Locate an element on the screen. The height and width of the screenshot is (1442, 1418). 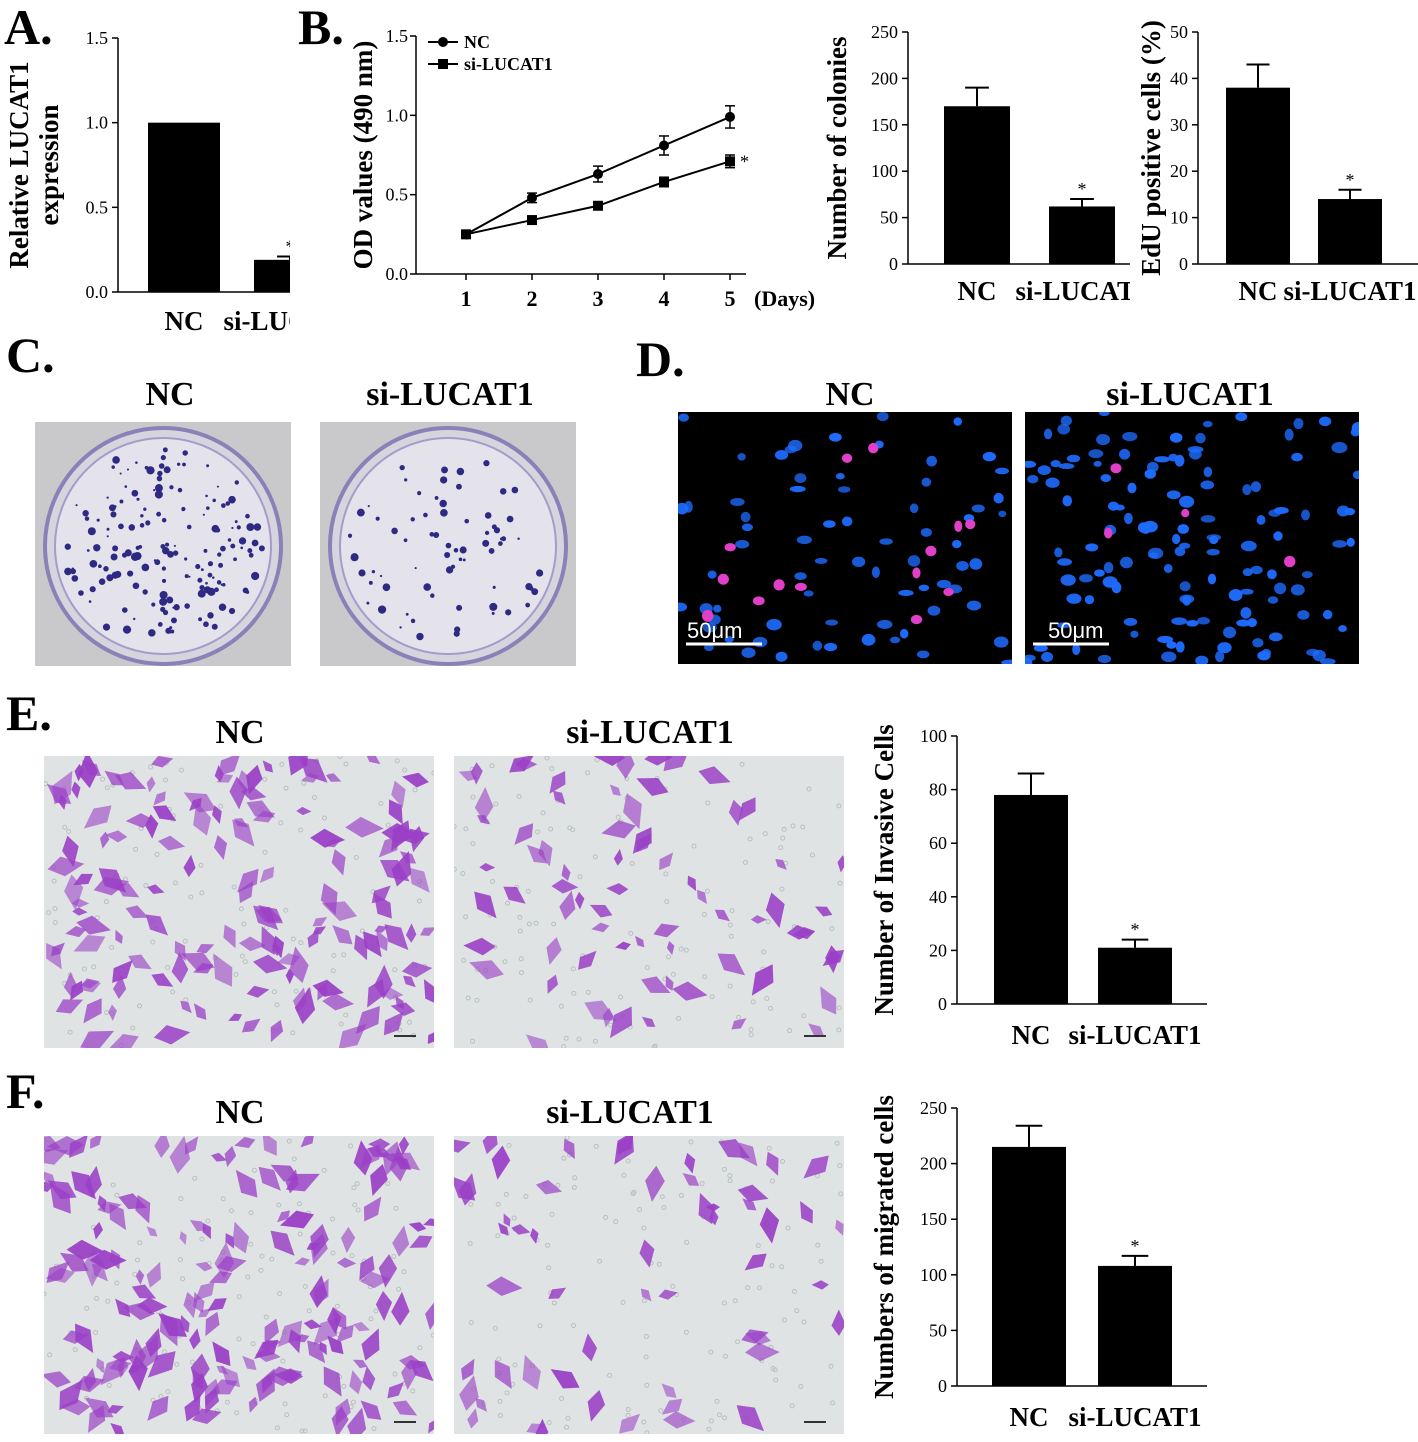
y-tick-label: 50 is located at coordinates (938, 1330).